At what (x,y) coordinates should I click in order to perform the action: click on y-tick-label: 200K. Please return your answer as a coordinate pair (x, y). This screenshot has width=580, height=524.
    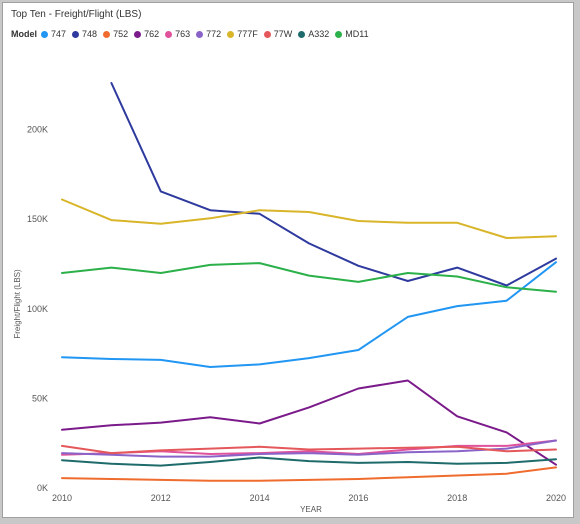
    Looking at the image, I should click on (37, 130).